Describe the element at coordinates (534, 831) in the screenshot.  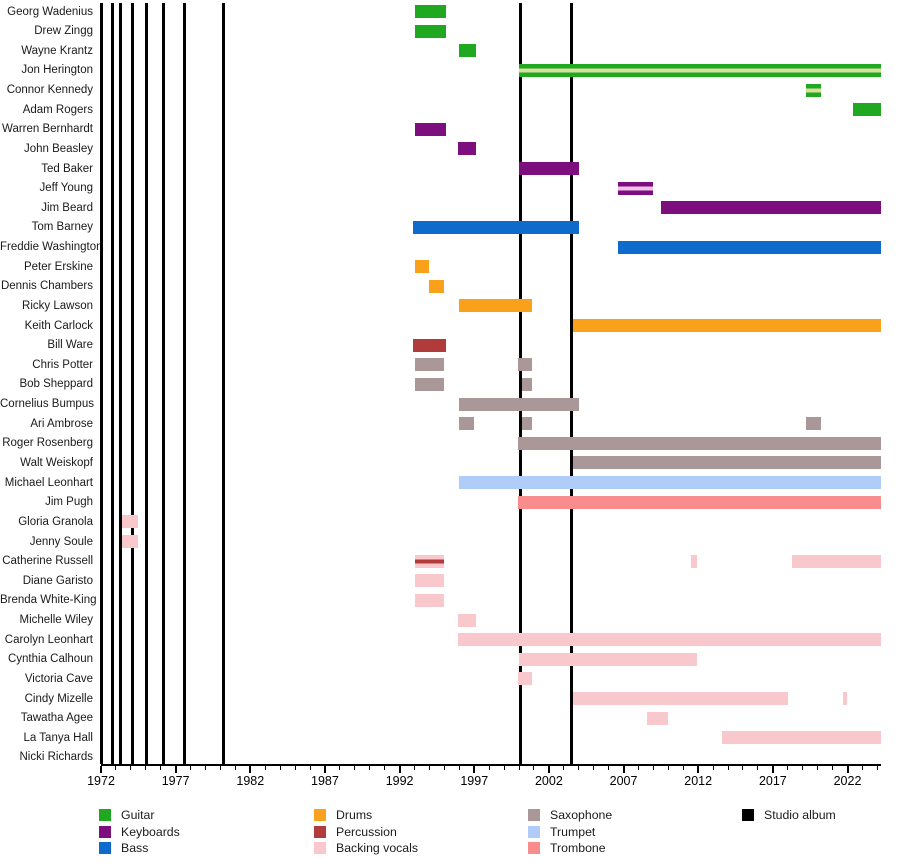
I see `legend-swatch-trumpet` at that location.